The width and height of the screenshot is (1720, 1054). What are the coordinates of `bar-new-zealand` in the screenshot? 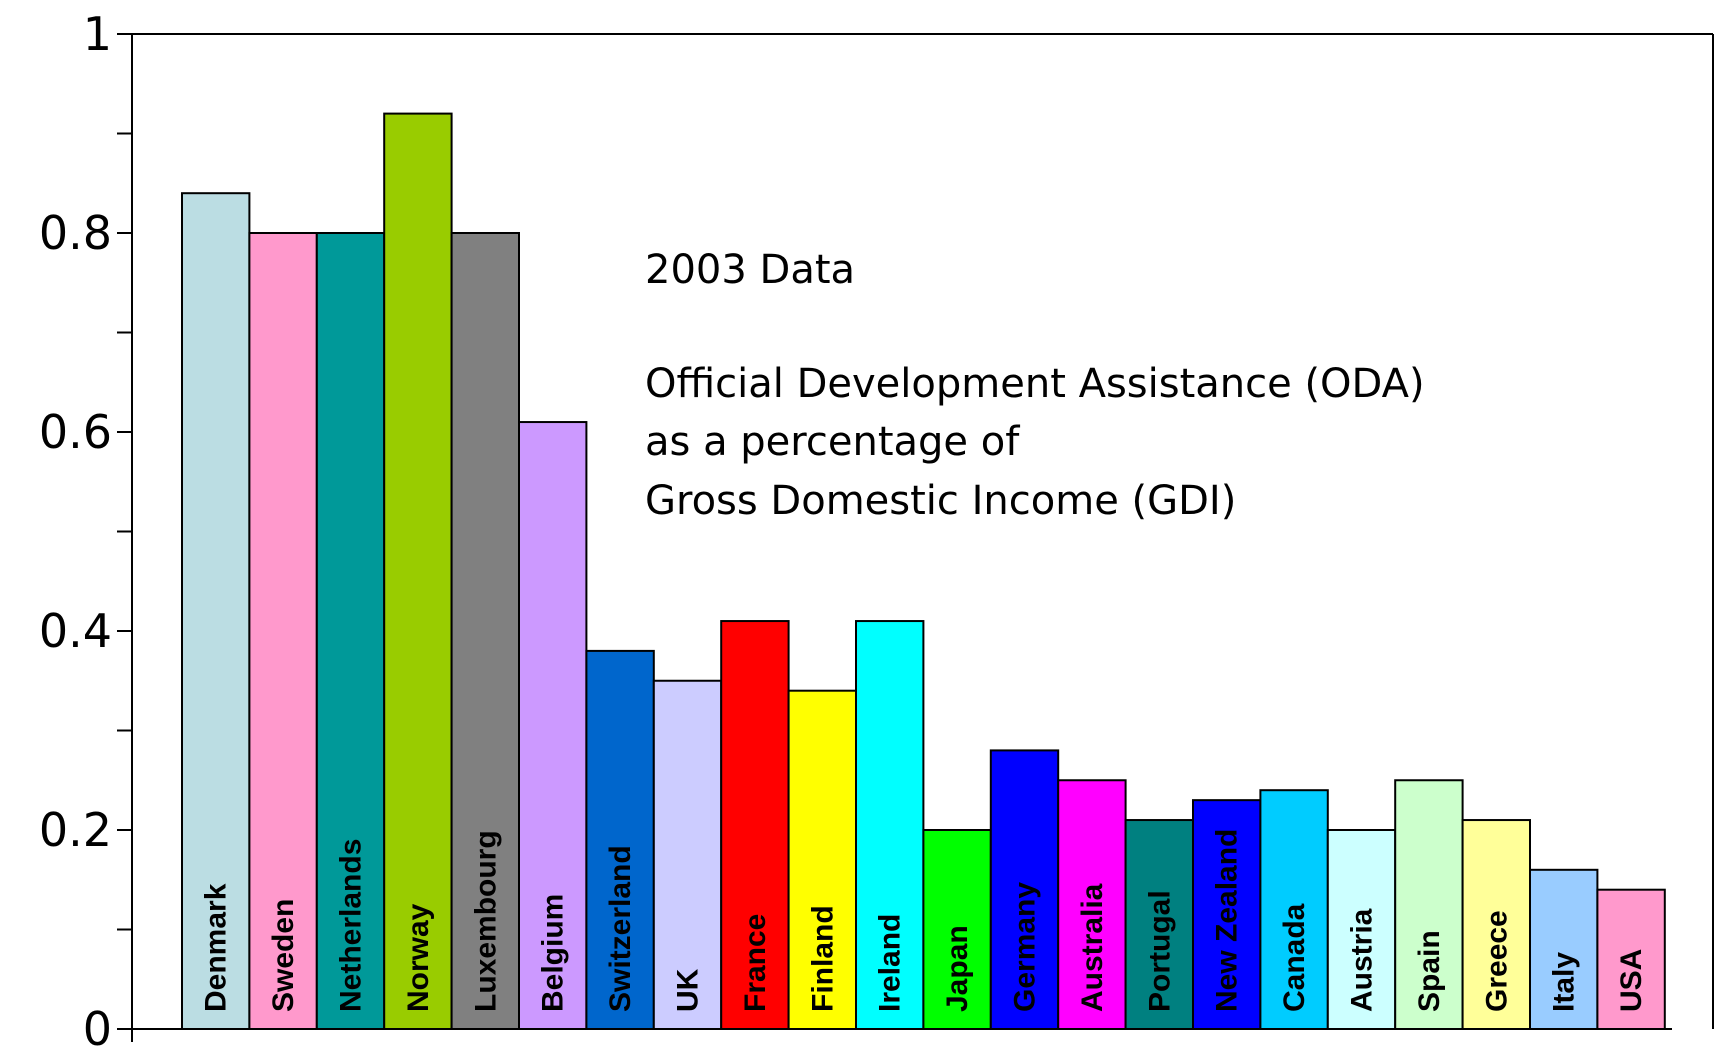 It's located at (1227, 915).